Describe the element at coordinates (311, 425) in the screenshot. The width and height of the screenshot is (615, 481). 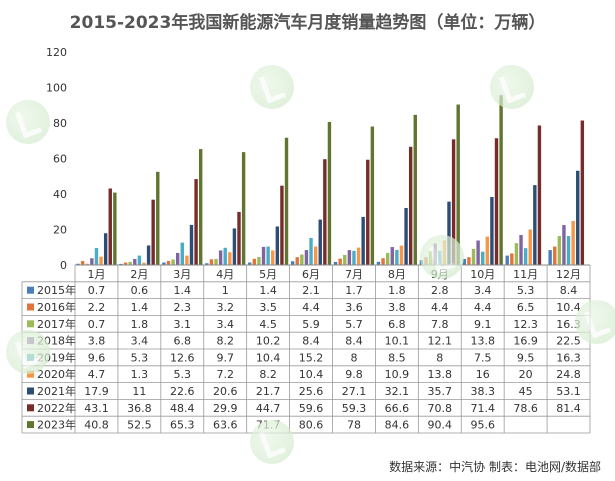
I see `data-label: 80.6` at that location.